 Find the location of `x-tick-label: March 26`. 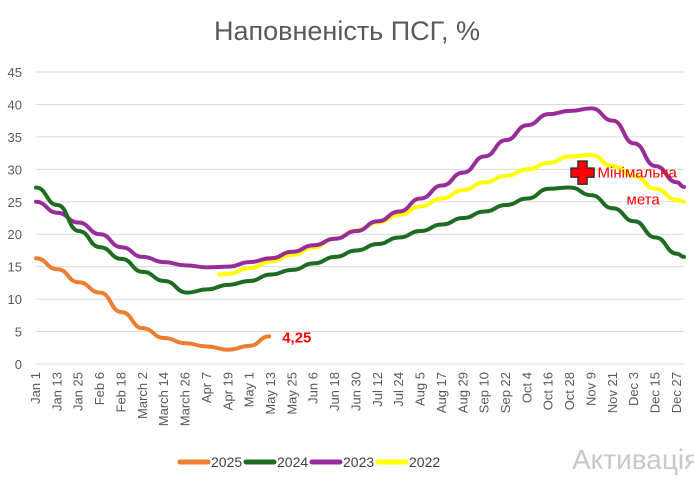

x-tick-label: March 26 is located at coordinates (185, 399).